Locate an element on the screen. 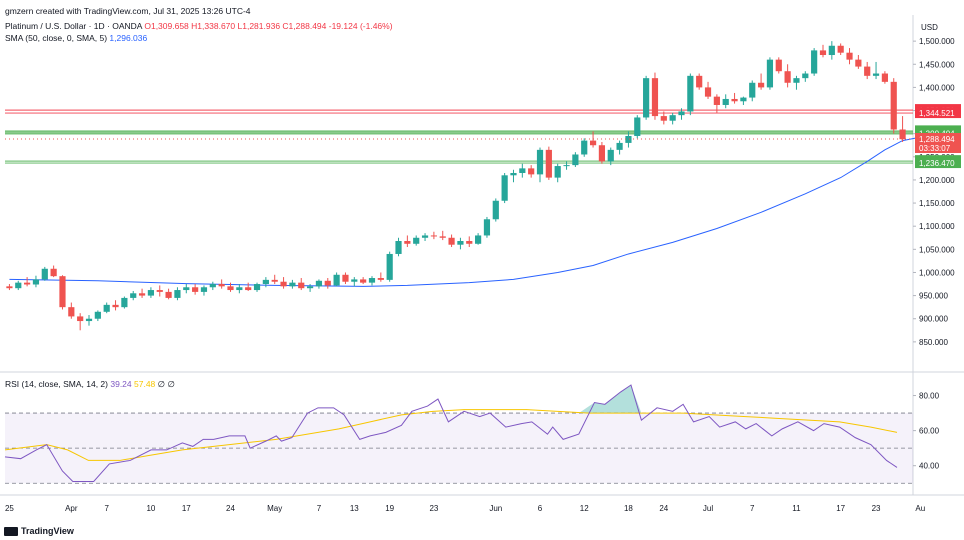  time-tick-label: 25 is located at coordinates (9, 508).